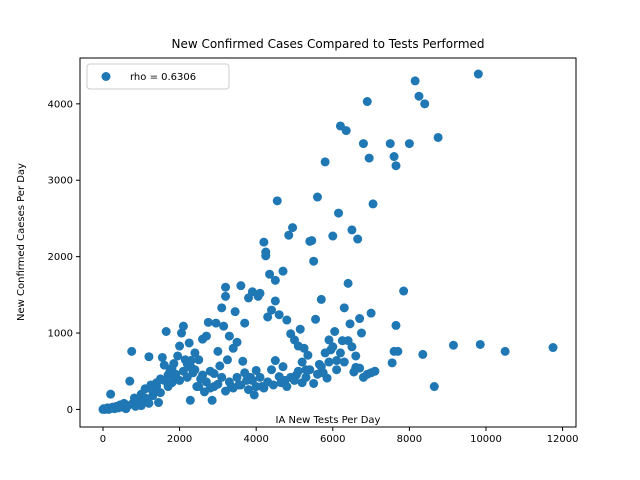 The width and height of the screenshot is (640, 480). I want to click on x-tick-label: 6000, so click(332, 439).